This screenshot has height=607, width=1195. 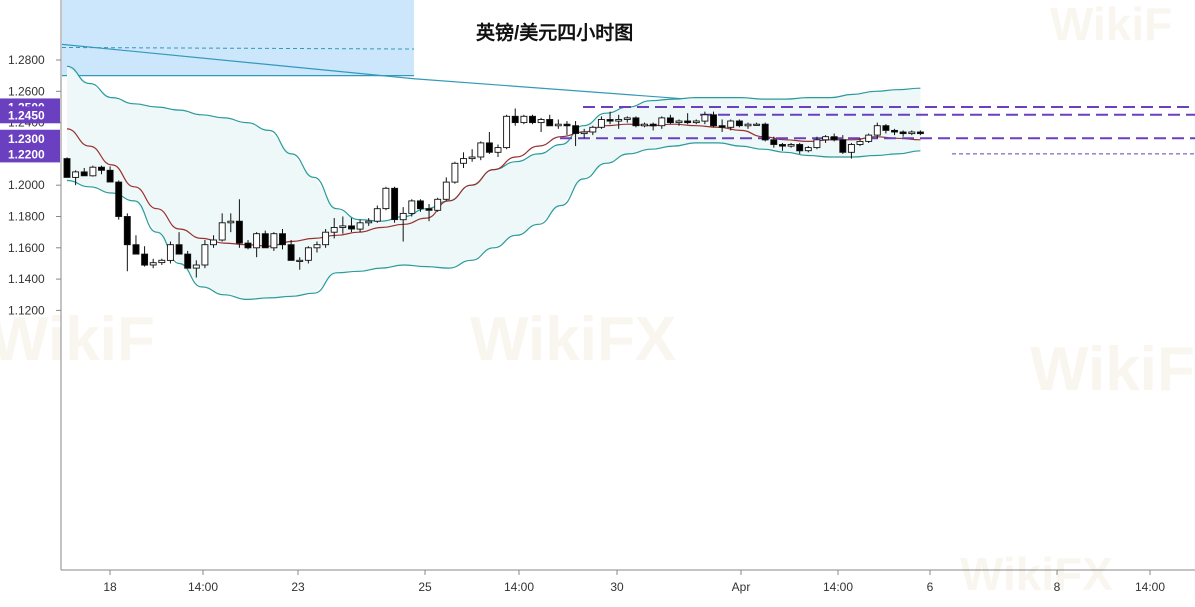 What do you see at coordinates (1036, 574) in the screenshot?
I see `svg-text: WikiFX` at bounding box center [1036, 574].